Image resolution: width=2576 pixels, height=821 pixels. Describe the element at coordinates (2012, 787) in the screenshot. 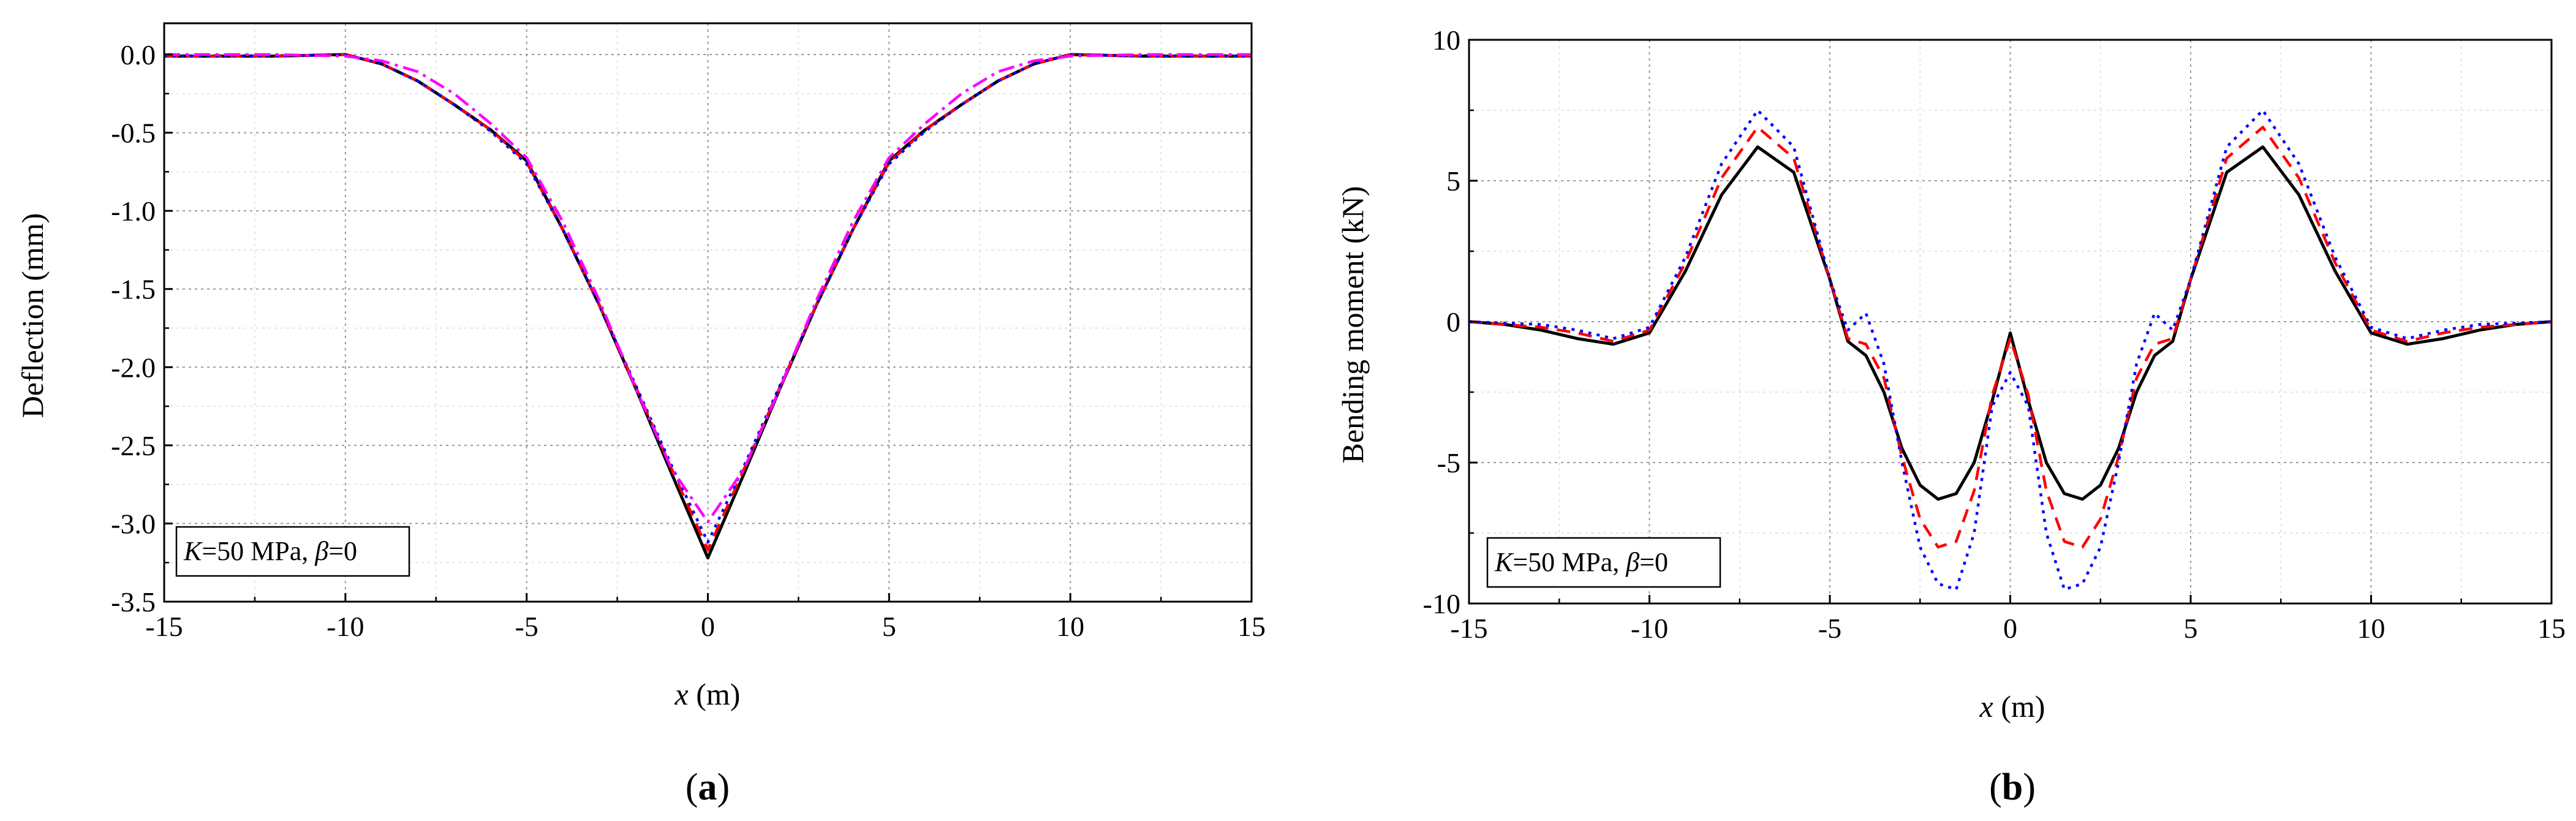

I see `panel-label-b: (b)` at that location.